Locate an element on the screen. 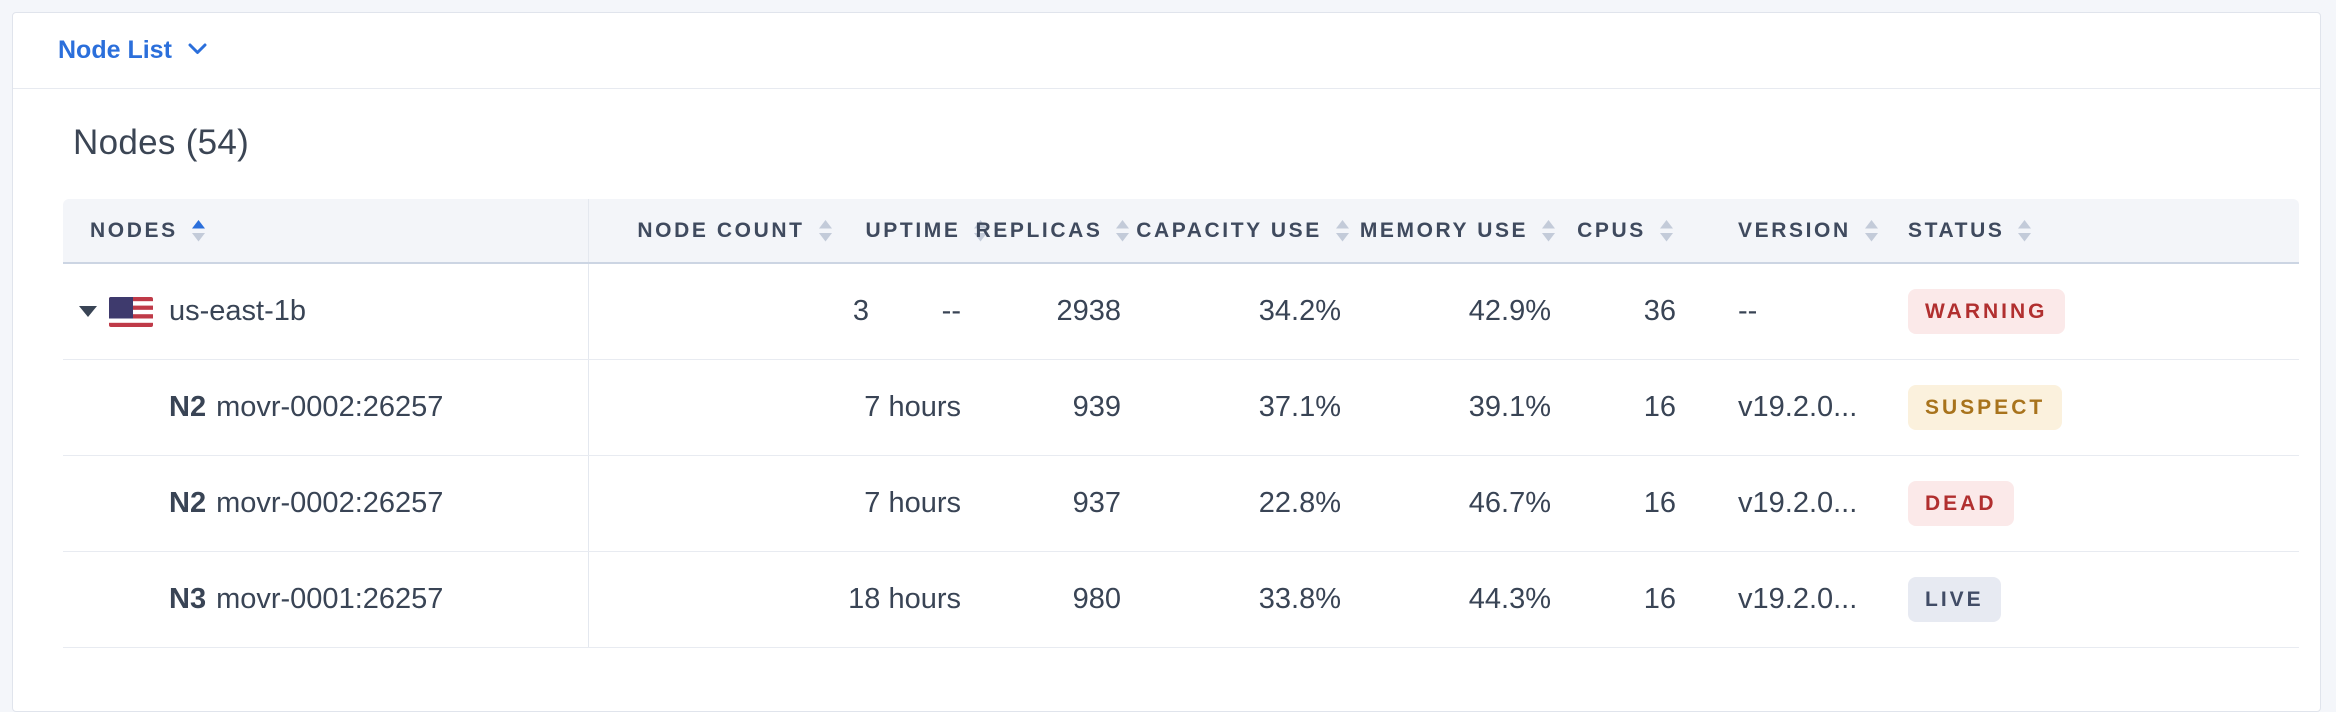  region-name: us-east-1b is located at coordinates (238, 311).